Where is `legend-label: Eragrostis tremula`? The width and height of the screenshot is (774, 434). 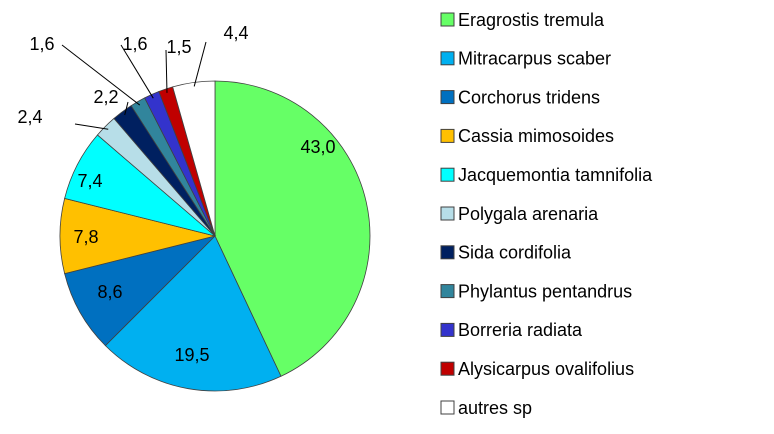 legend-label: Eragrostis tremula is located at coordinates (531, 20).